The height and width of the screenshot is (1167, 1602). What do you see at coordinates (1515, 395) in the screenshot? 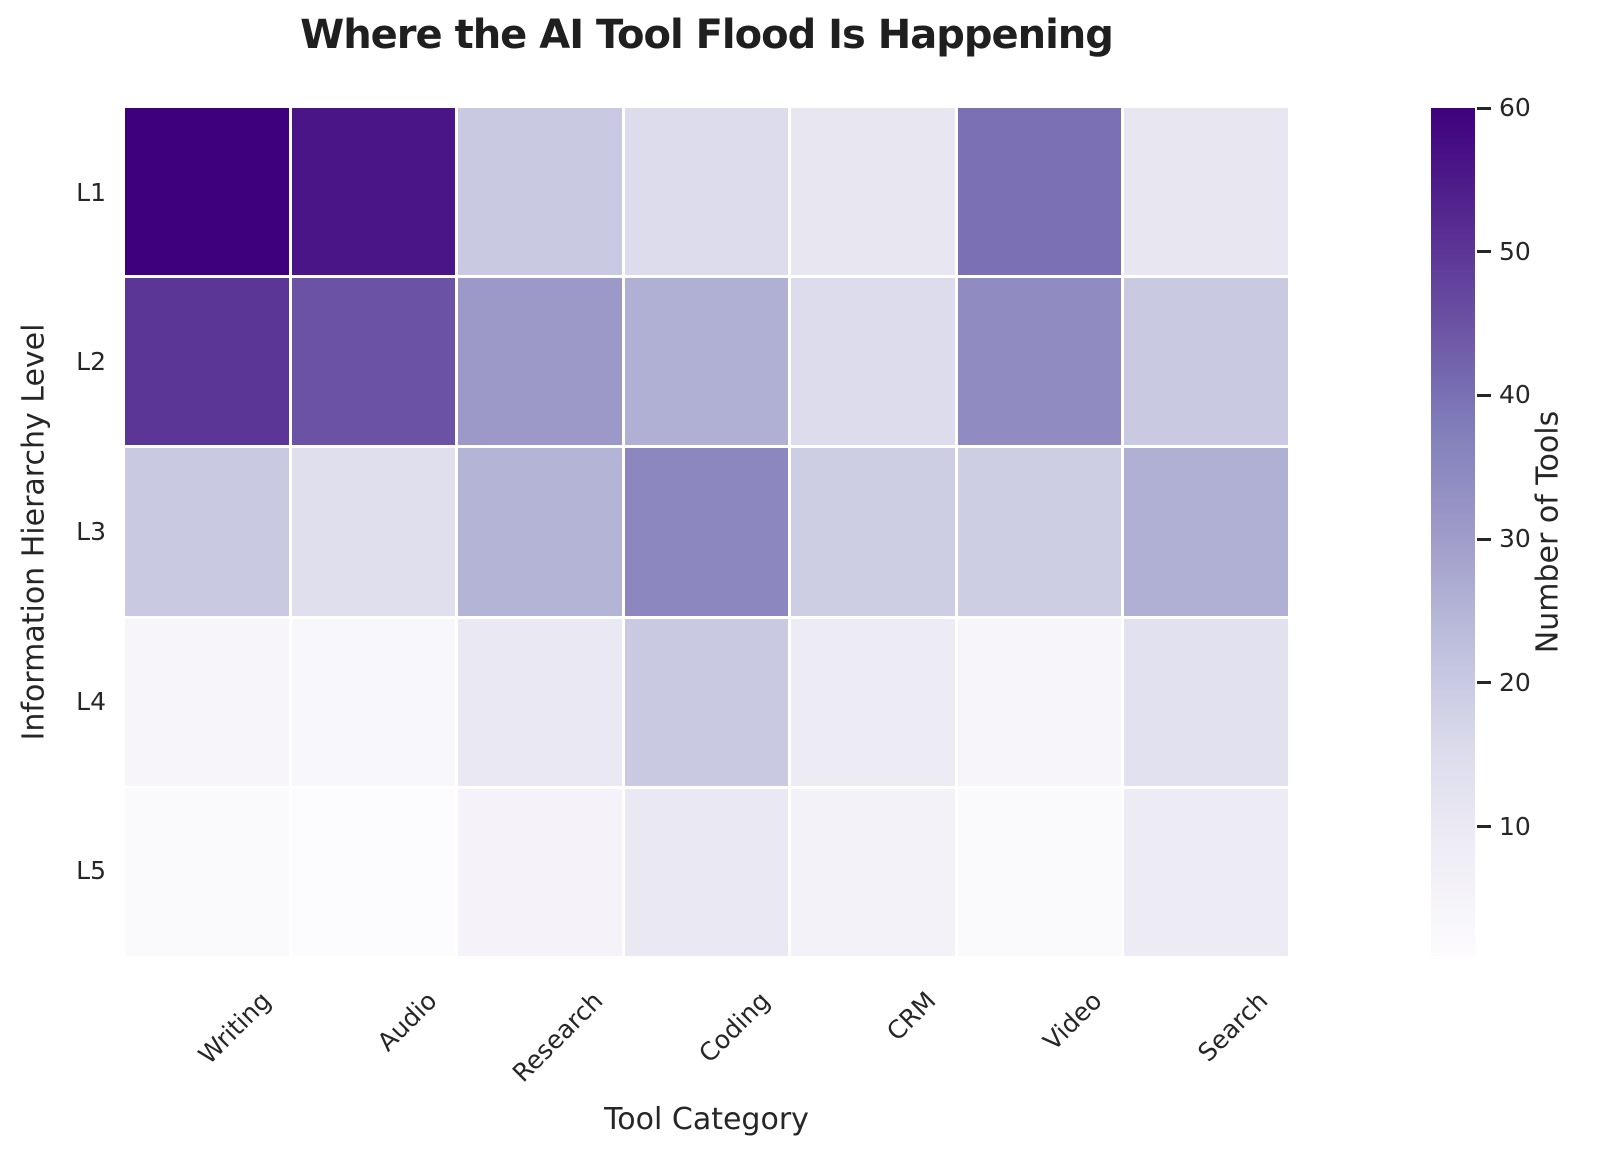
I see `colorbar-tick-label-40: 40` at bounding box center [1515, 395].